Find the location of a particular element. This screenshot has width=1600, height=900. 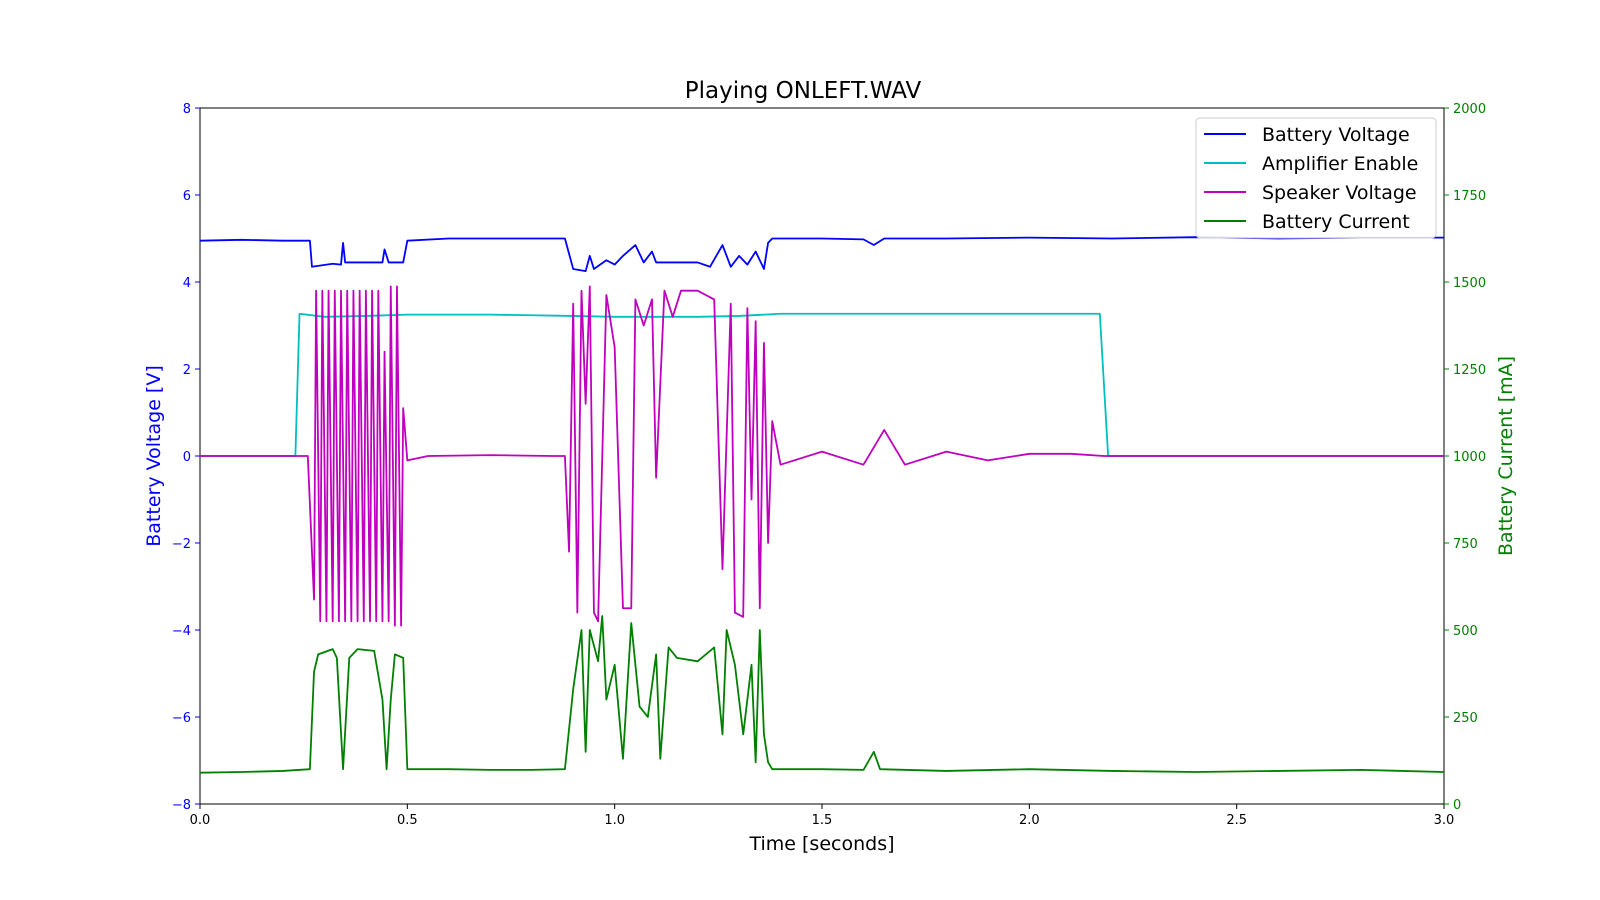

x-tick-label: 1.0 is located at coordinates (614, 820).